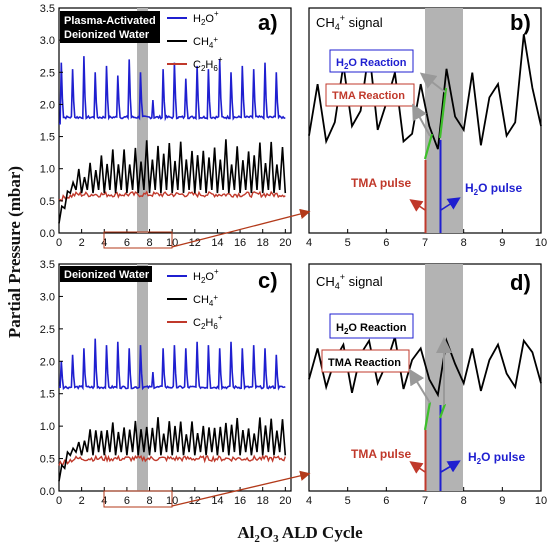  I want to click on panel-a-title-line2: Deionized Water, so click(107, 35).